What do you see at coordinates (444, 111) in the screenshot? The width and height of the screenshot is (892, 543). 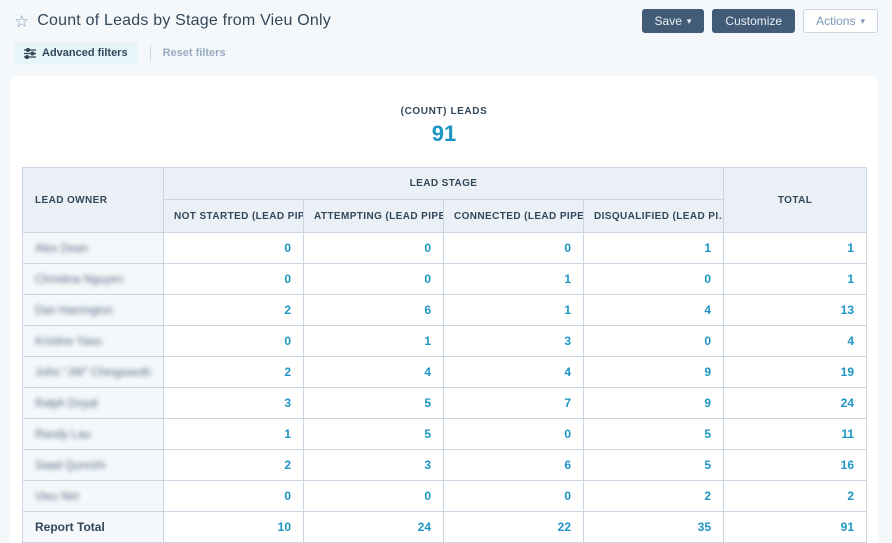 I see `count-leads-label: (COUNT) LEADS` at bounding box center [444, 111].